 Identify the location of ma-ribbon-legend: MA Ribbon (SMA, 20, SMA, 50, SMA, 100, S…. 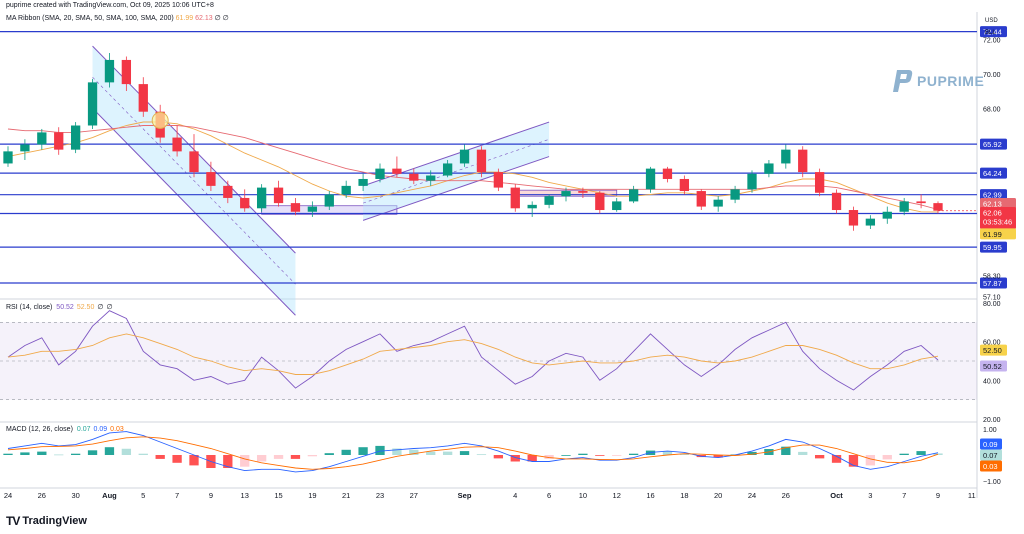
(117, 18).